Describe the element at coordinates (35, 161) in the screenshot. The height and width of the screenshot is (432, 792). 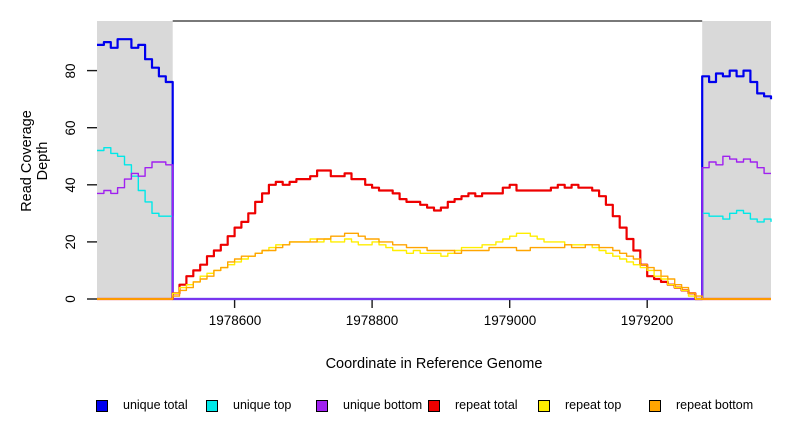
I see `y-axis-label: Read Coverage Depth` at that location.